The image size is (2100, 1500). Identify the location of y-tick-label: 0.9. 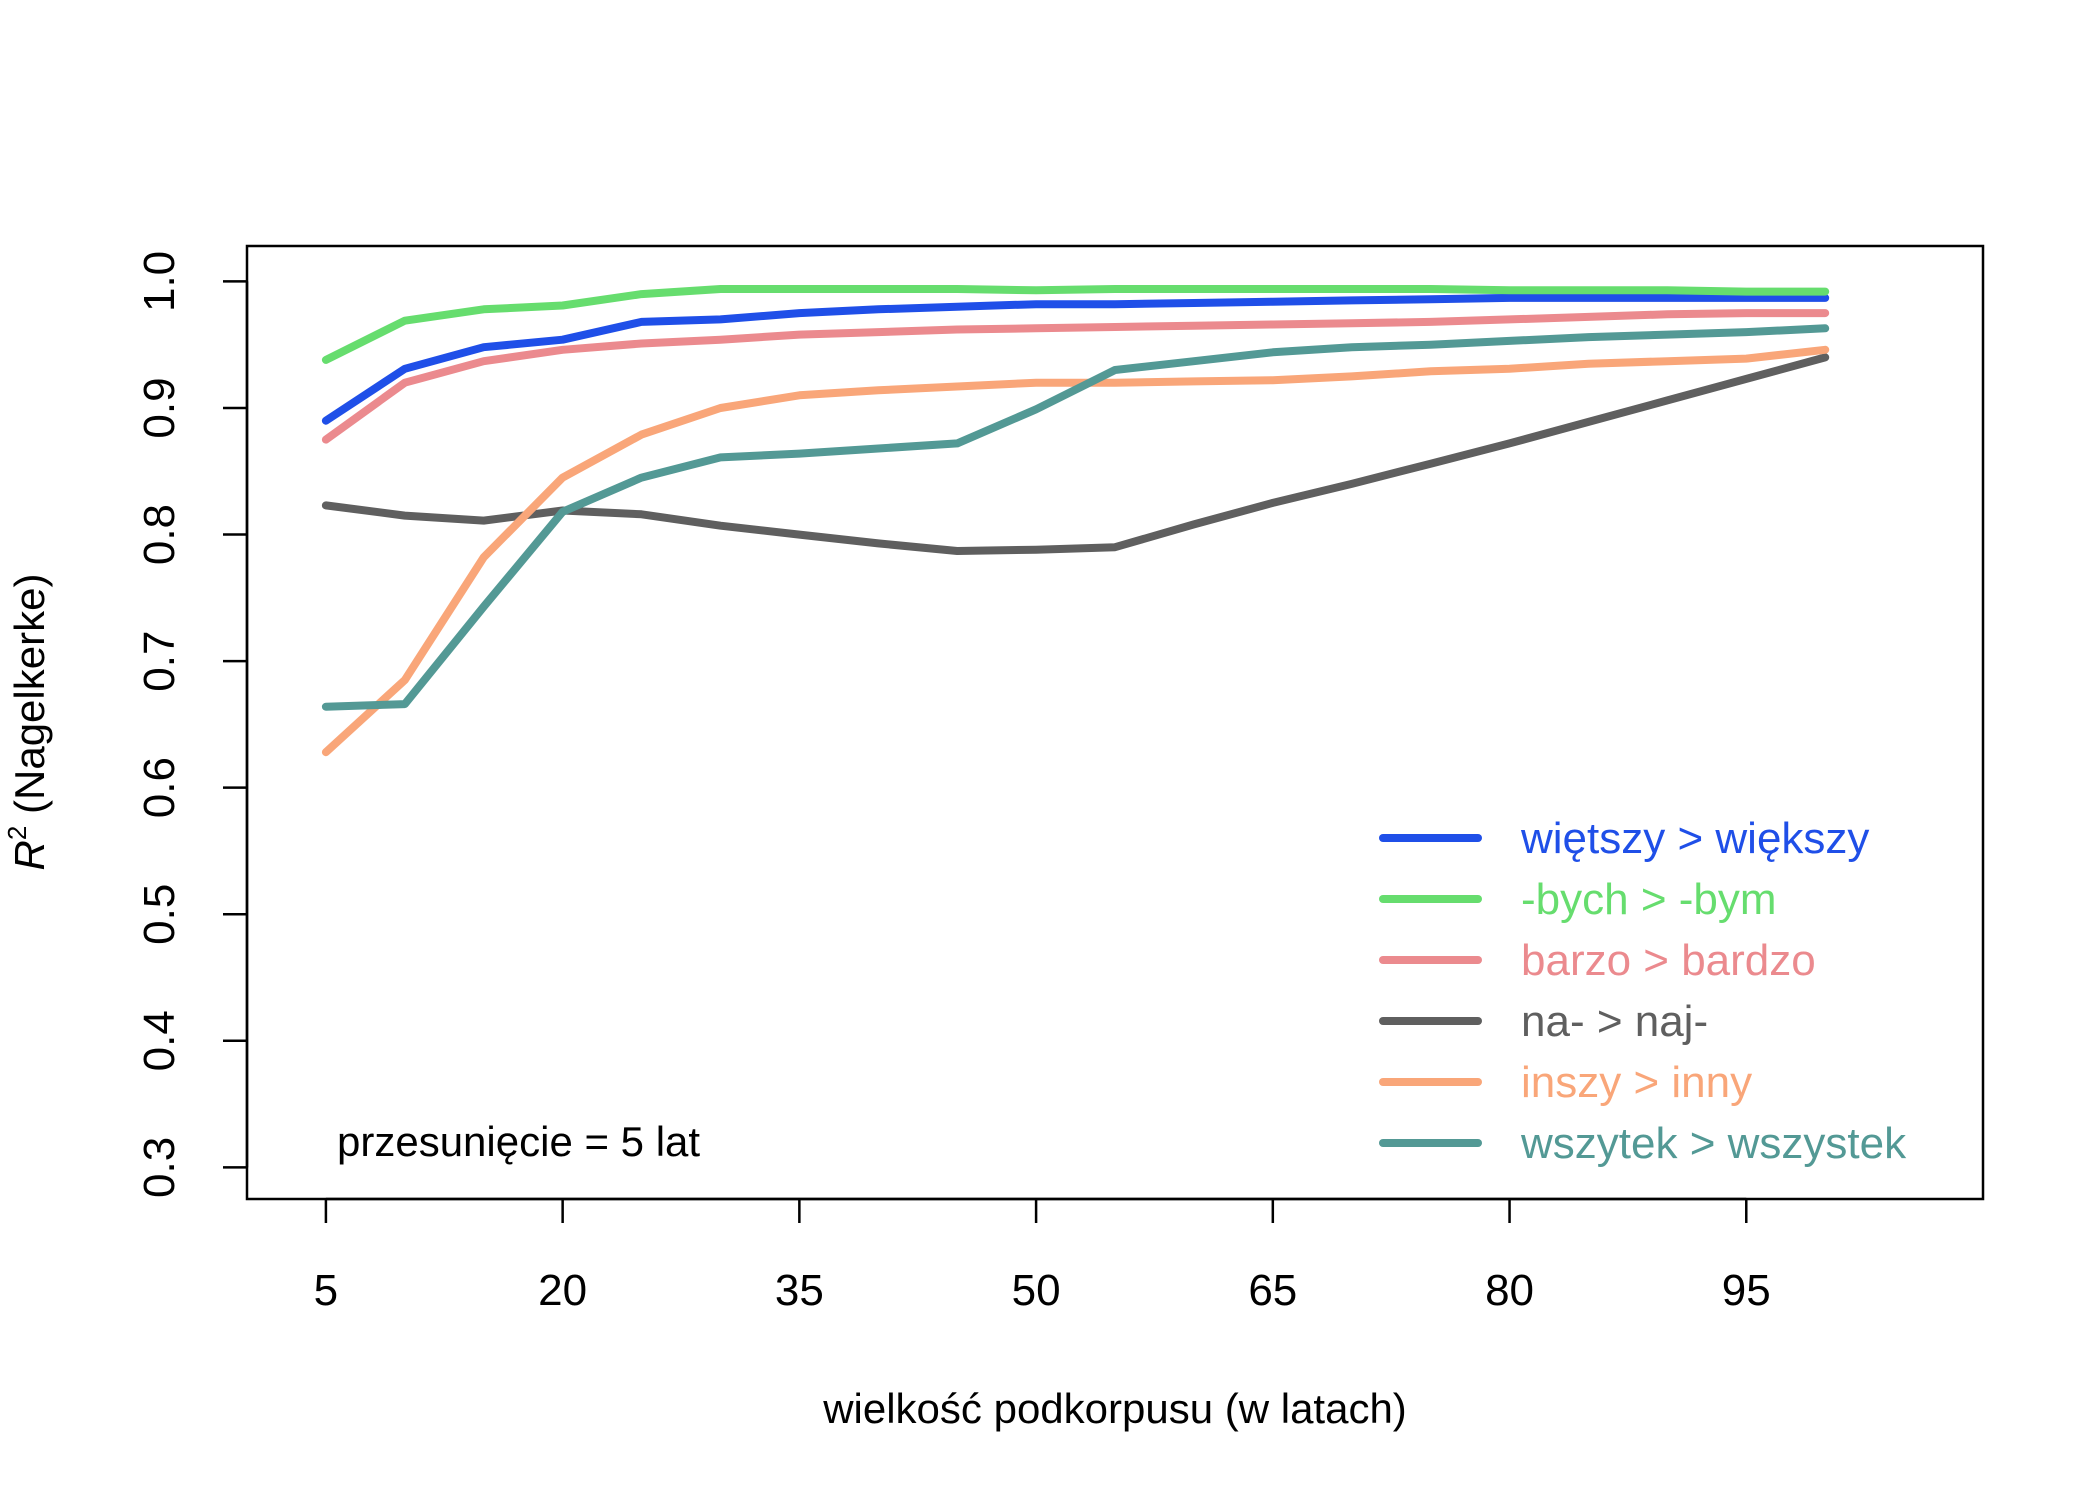
(159, 407).